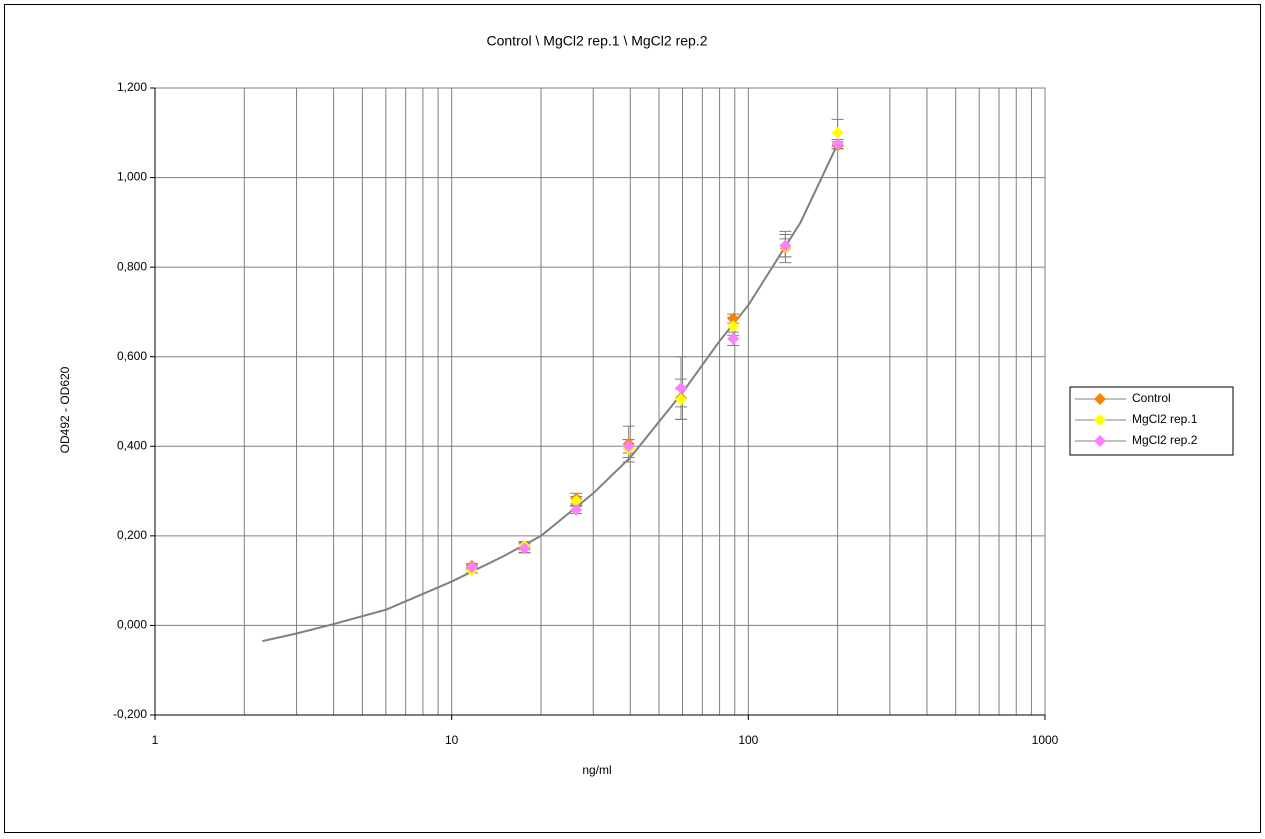  What do you see at coordinates (1045, 740) in the screenshot?
I see `x-tick-label: 1000` at bounding box center [1045, 740].